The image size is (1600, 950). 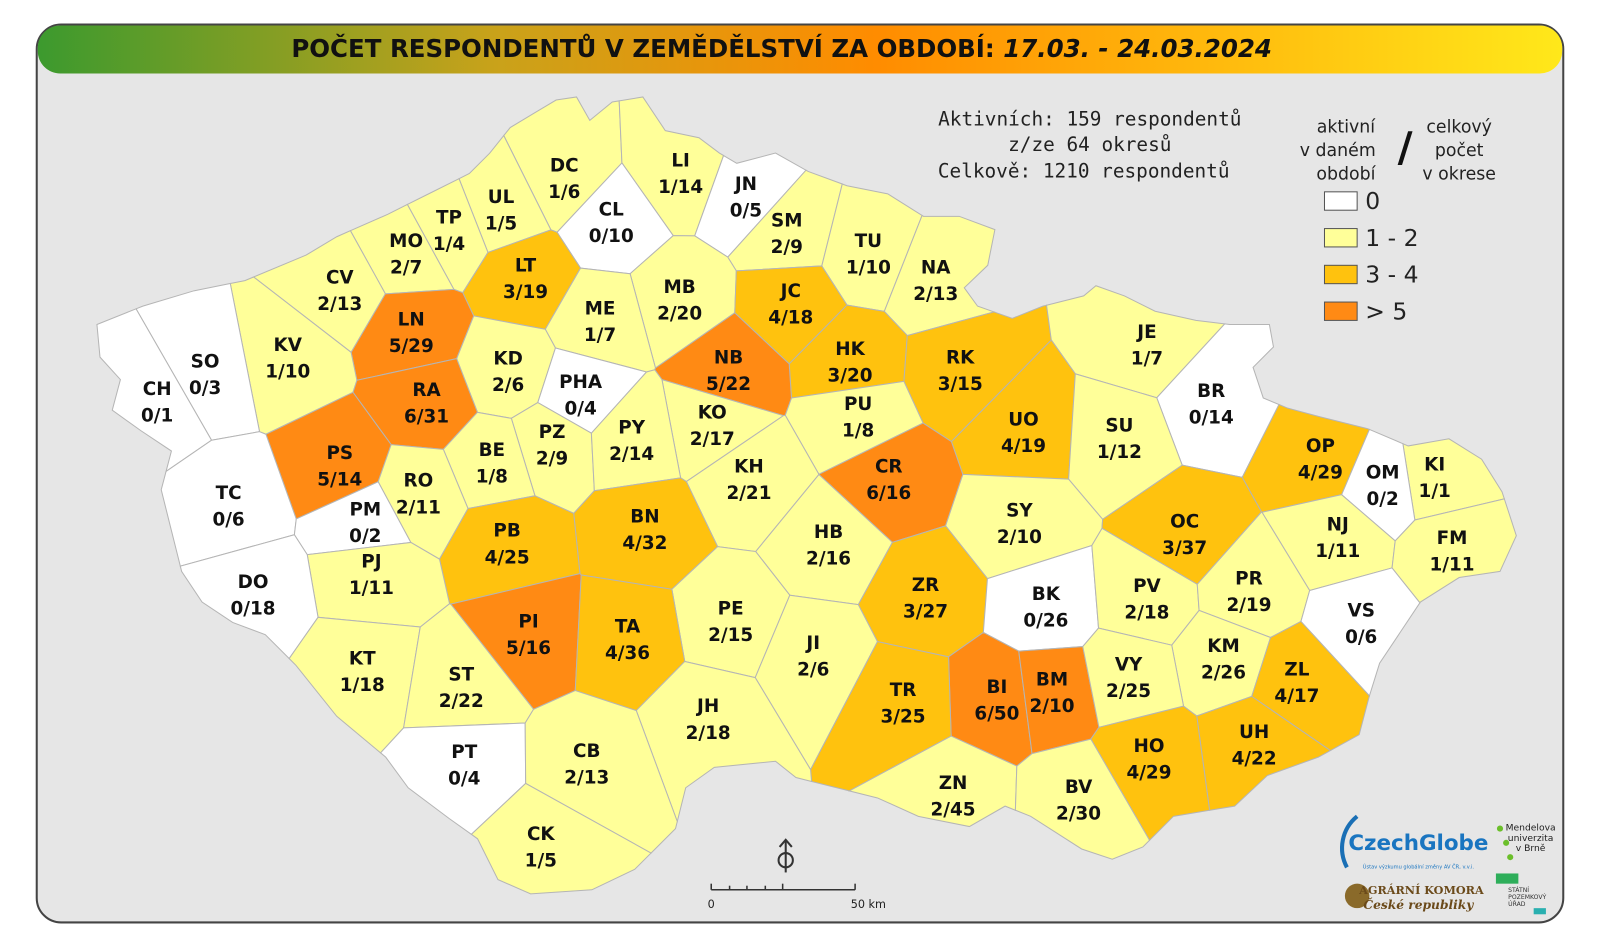 What do you see at coordinates (449, 217) in the screenshot?
I see `district-code: TP` at bounding box center [449, 217].